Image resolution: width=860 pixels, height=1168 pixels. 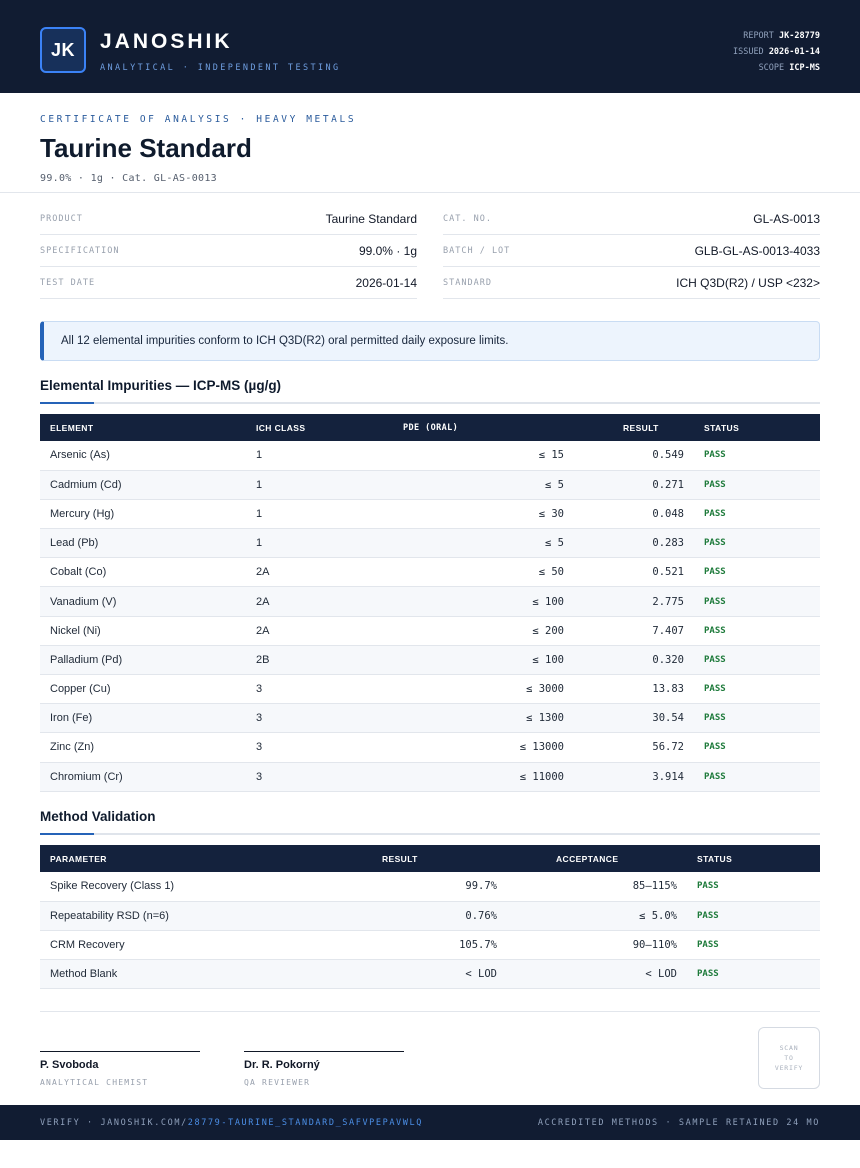 What do you see at coordinates (143, 572) in the screenshot?
I see `element-cell: Cobalt (Co)` at bounding box center [143, 572].